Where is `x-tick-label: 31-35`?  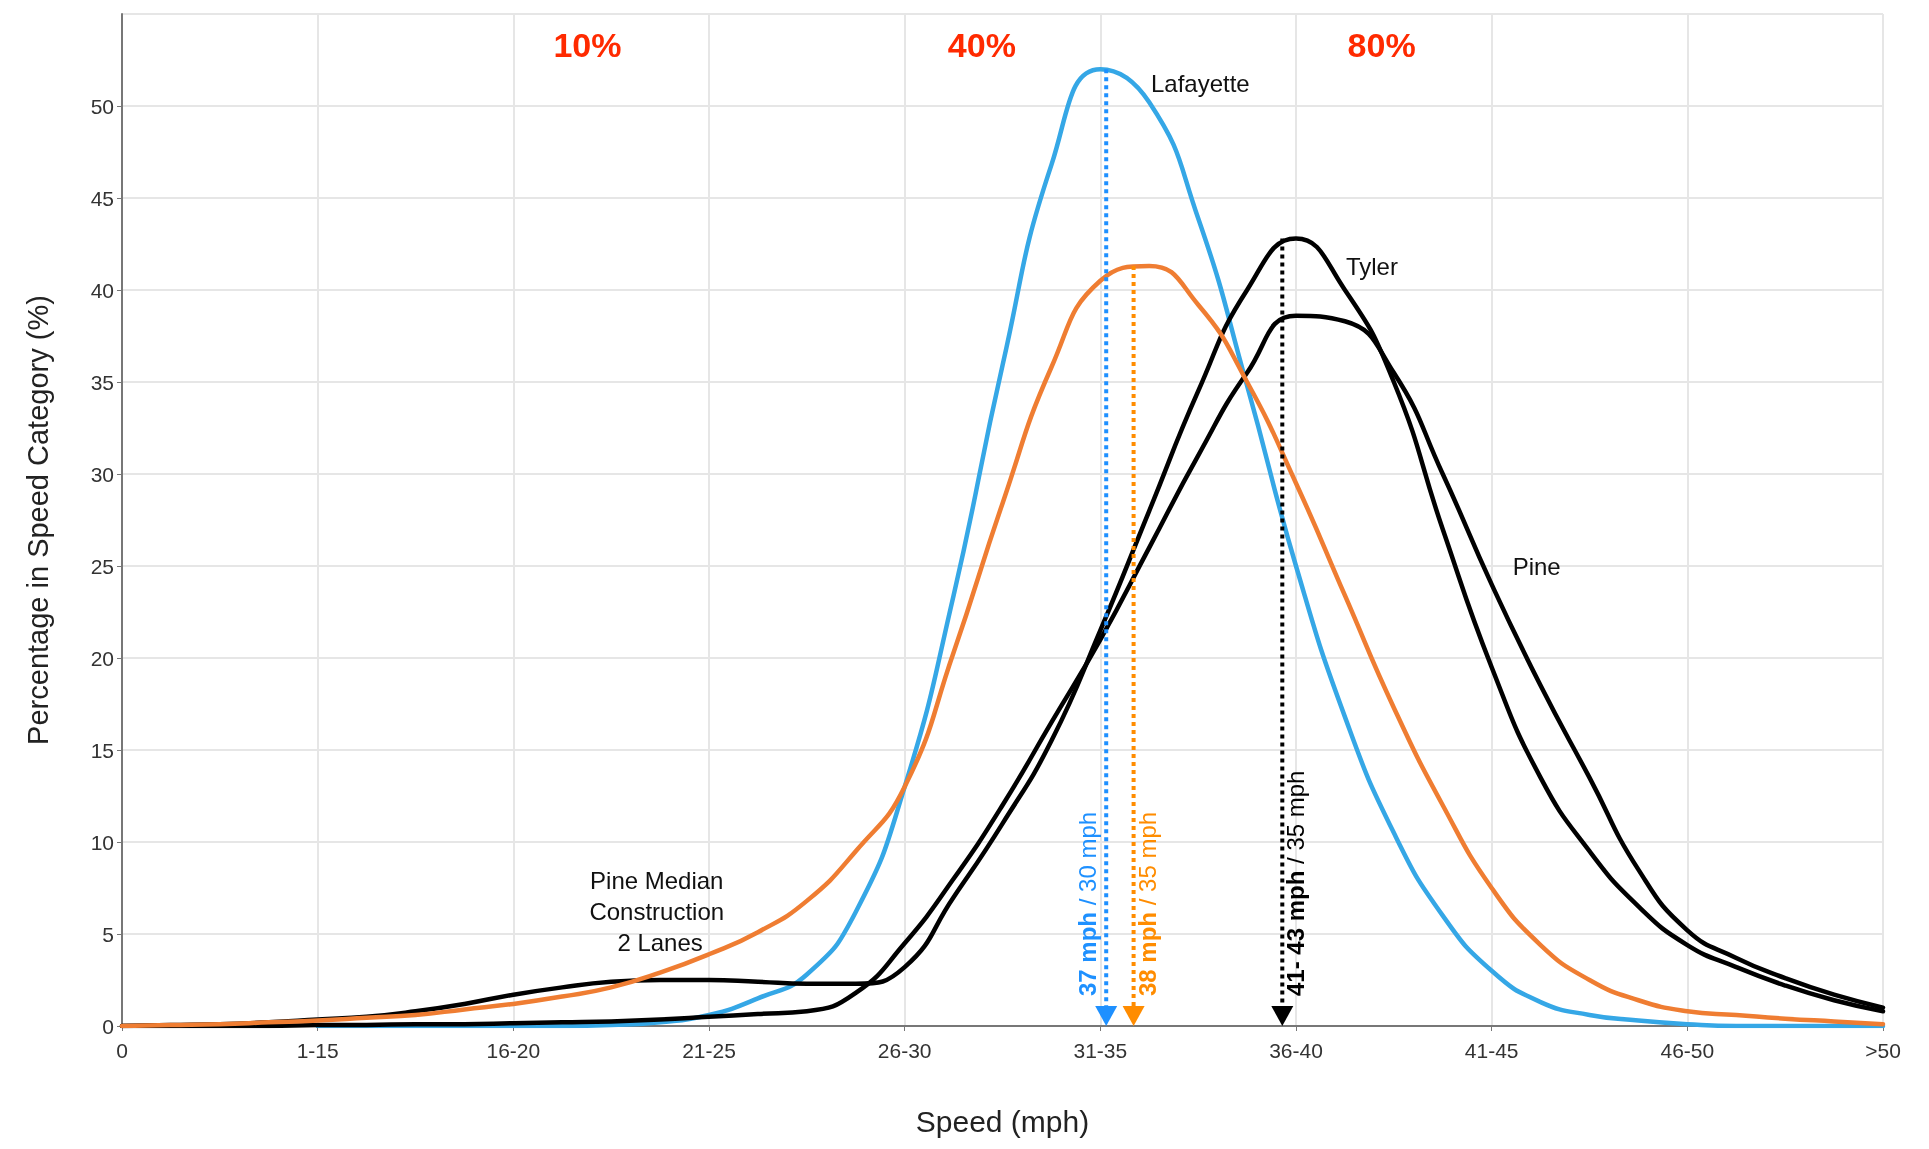 x-tick-label: 31-35 is located at coordinates (1100, 1050).